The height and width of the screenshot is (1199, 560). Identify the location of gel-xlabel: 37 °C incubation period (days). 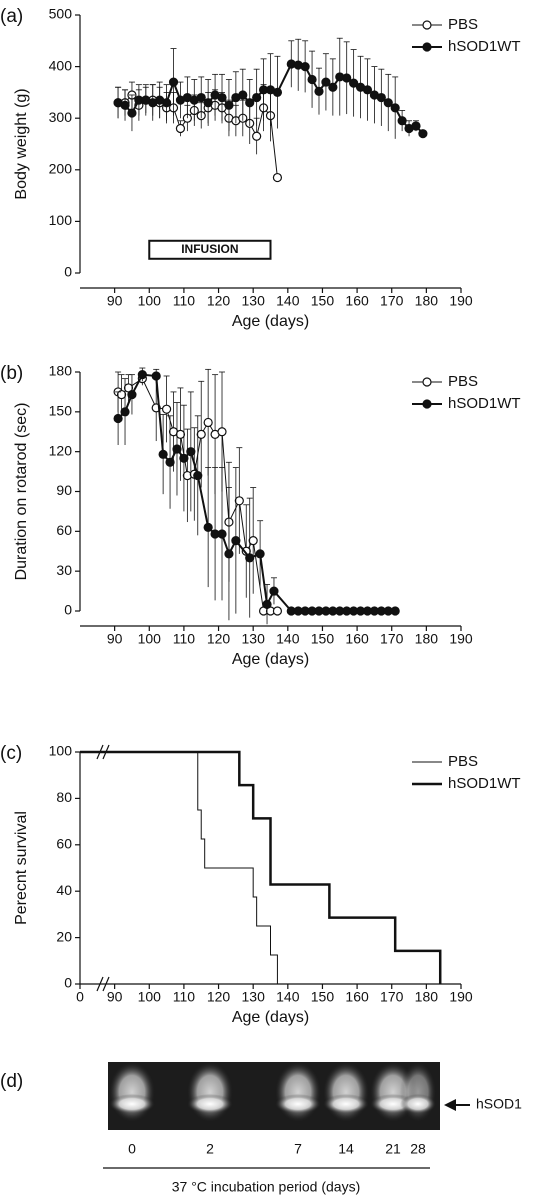
(266, 1187).